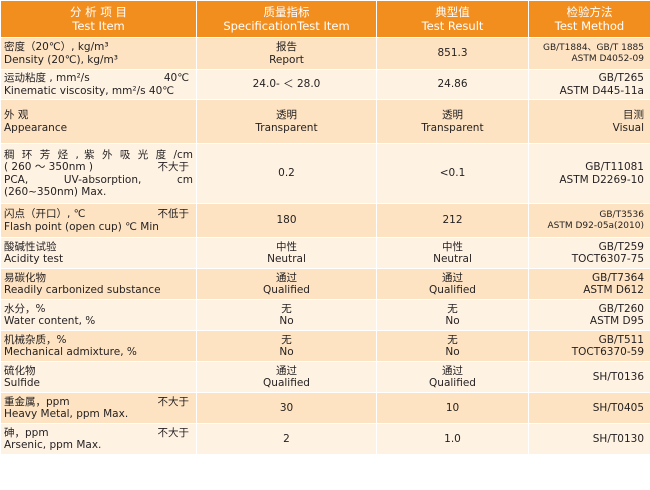  Describe the element at coordinates (286, 439) in the screenshot. I see `spec-cell: 2` at that location.